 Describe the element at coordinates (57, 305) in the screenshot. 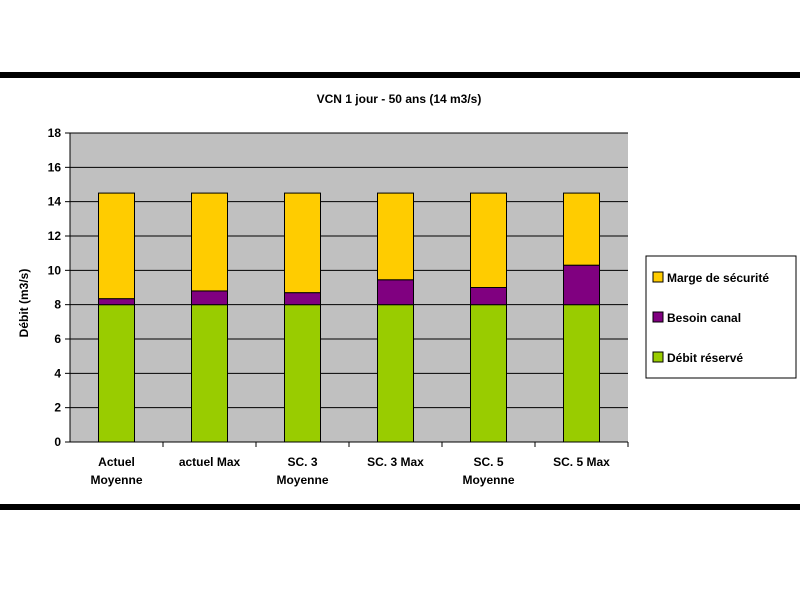

I see `y-tick-label: 8` at that location.